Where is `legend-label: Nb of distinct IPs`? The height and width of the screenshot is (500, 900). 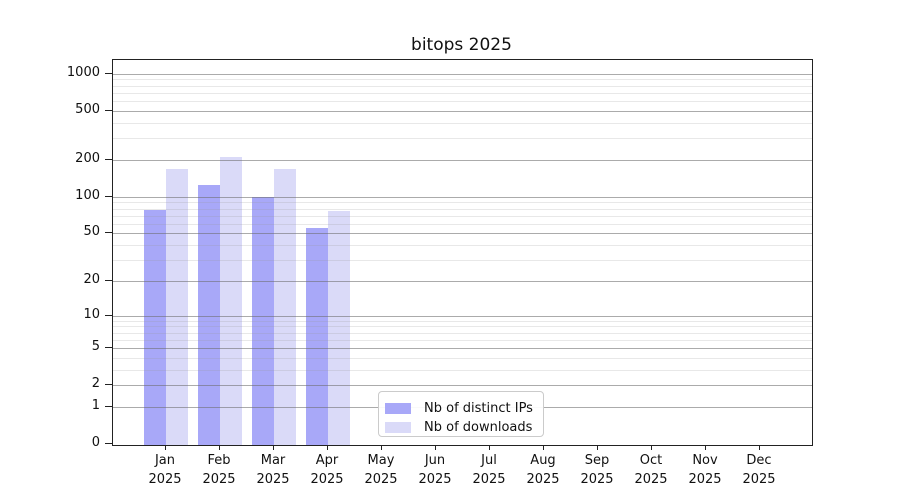 legend-label: Nb of distinct IPs is located at coordinates (478, 408).